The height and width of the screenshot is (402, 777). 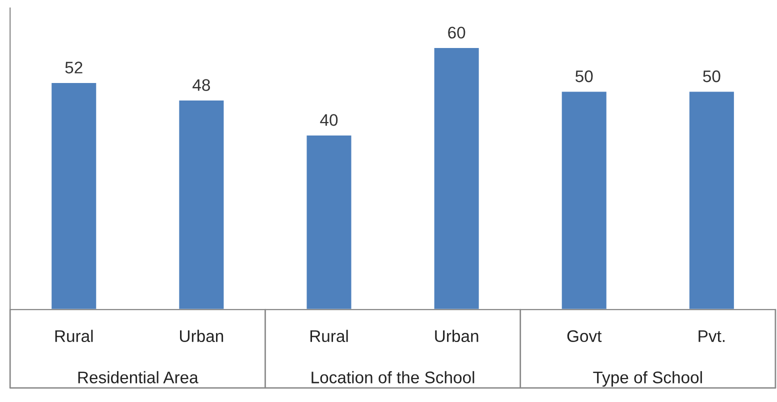 What do you see at coordinates (457, 32) in the screenshot?
I see `data-label: 60` at bounding box center [457, 32].